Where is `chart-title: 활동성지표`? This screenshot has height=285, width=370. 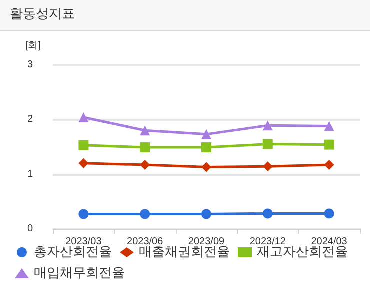
chart-title: 활동성지표 is located at coordinates (185, 15).